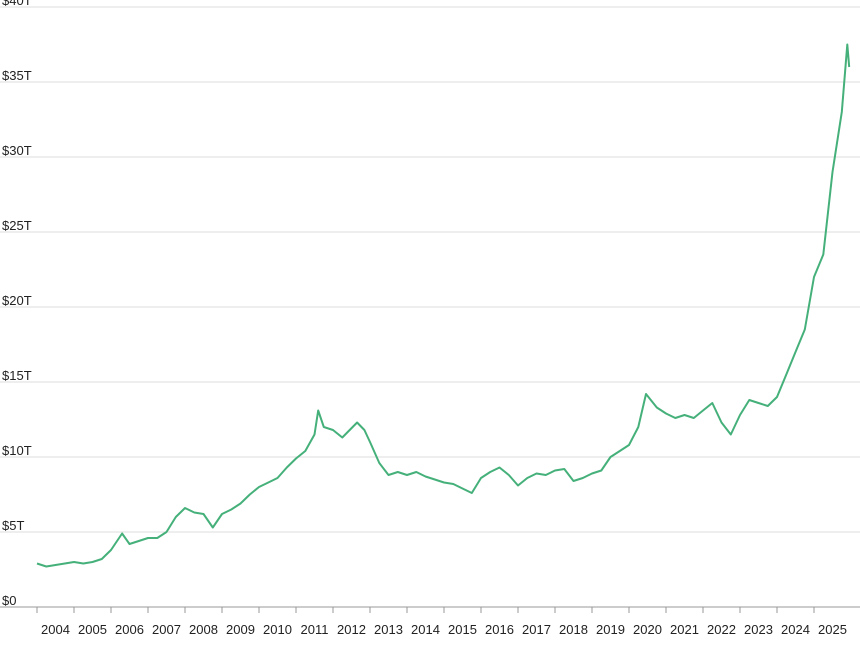  Describe the element at coordinates (573, 629) in the screenshot. I see `x-tick-label: 2018` at that location.